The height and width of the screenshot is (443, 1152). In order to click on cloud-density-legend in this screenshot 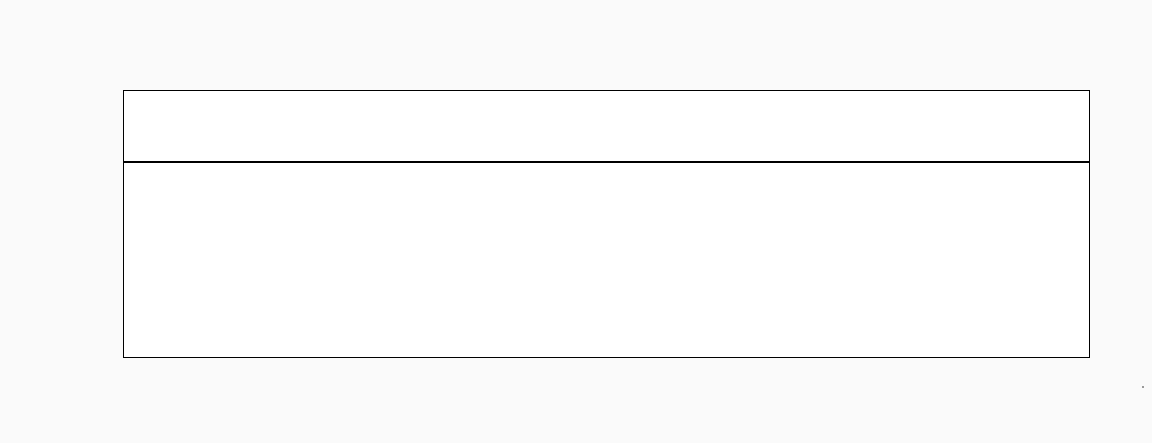, I will do `click(1057, 395)`.